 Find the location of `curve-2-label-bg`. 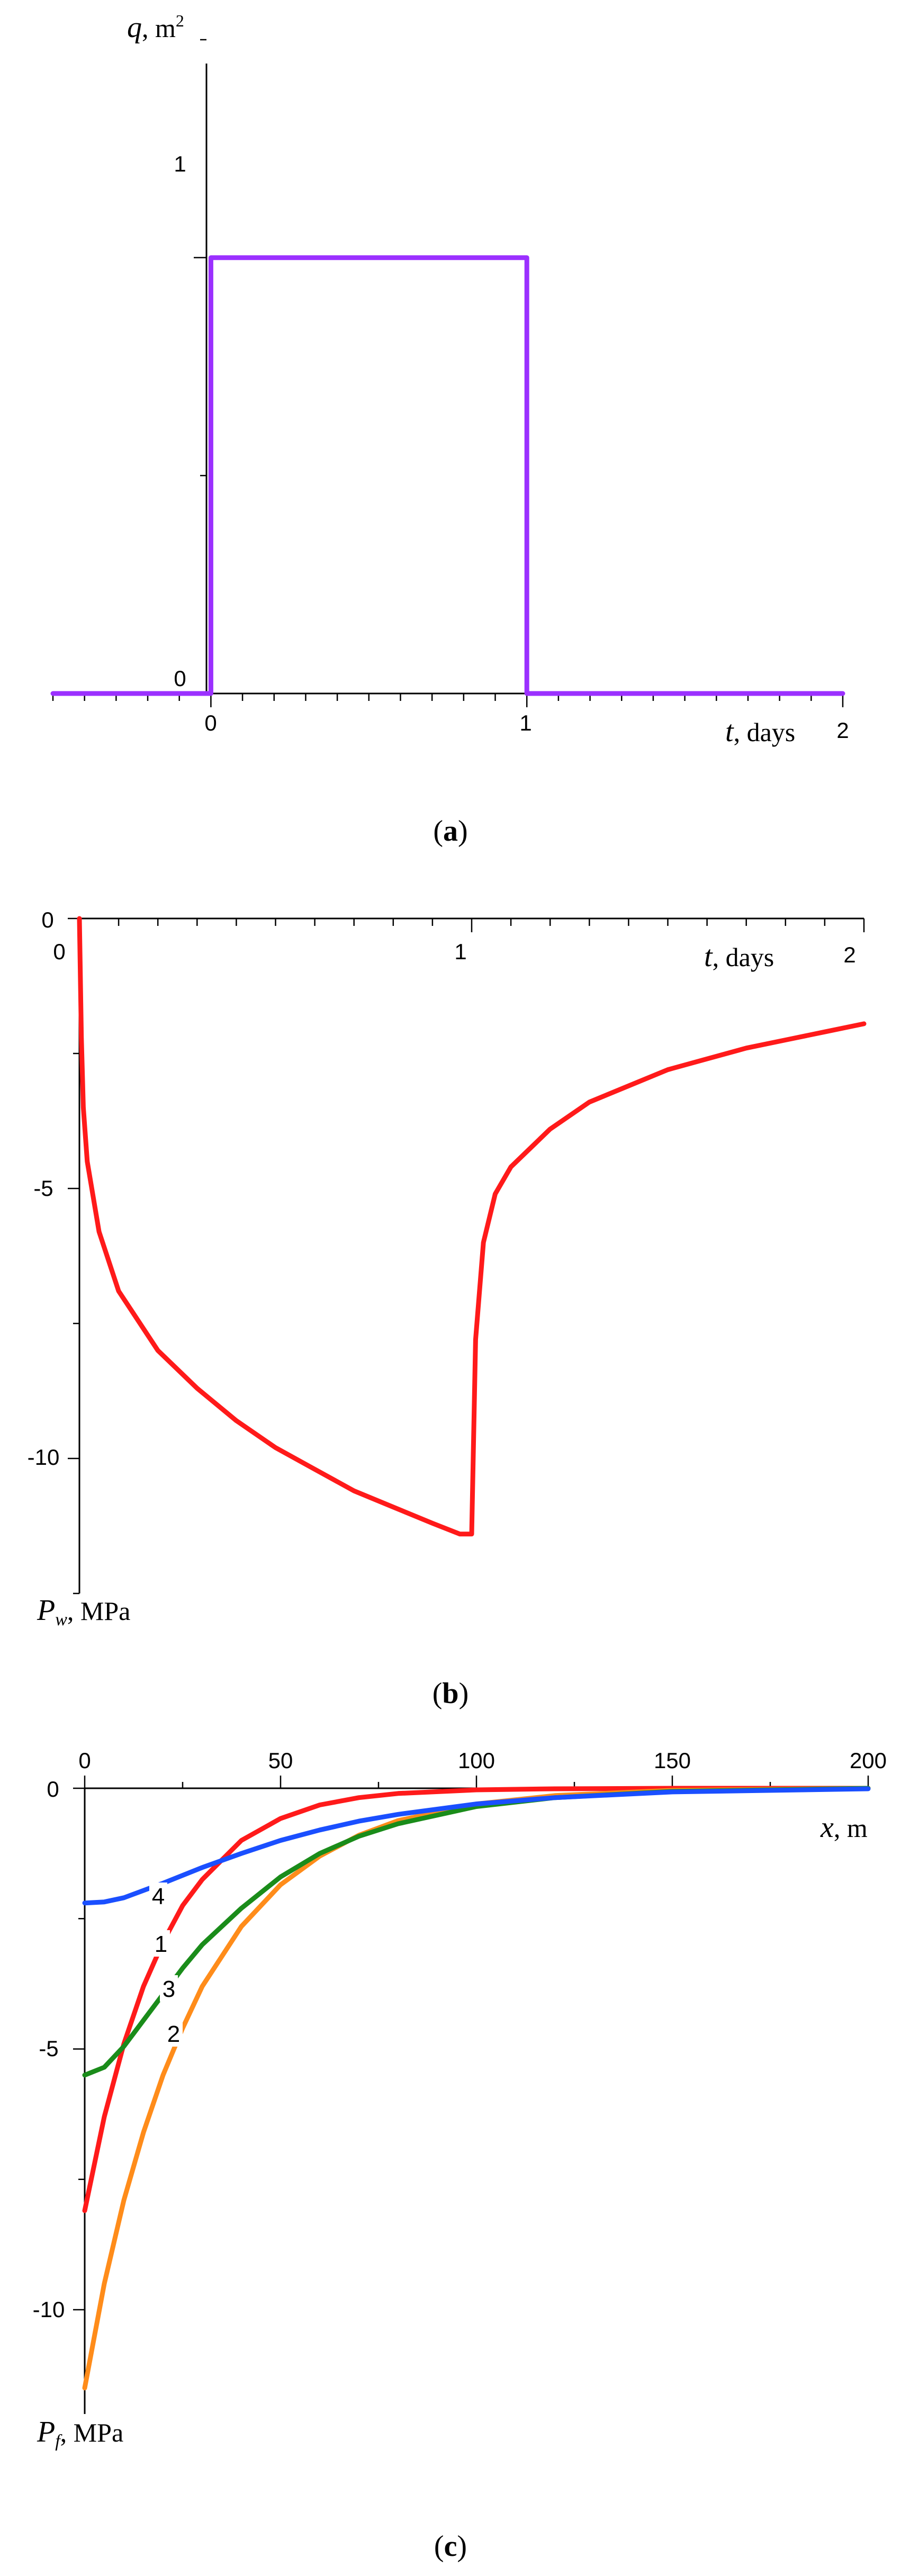

curve-2-label-bg is located at coordinates (174, 2034).